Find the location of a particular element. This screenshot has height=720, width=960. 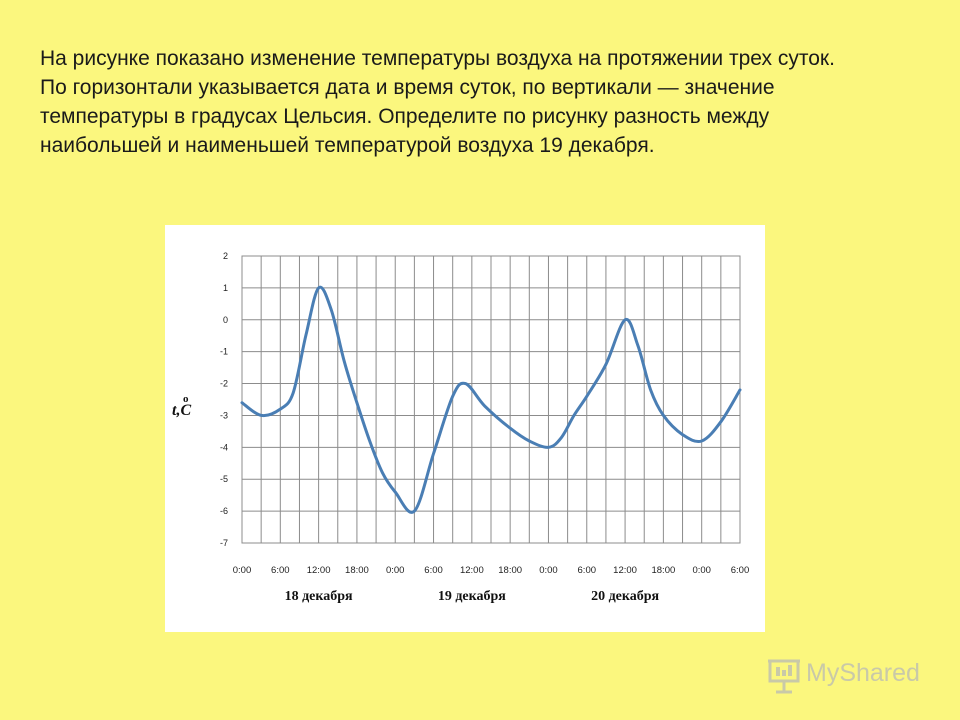

day-label: 20 декабря is located at coordinates (625, 596).